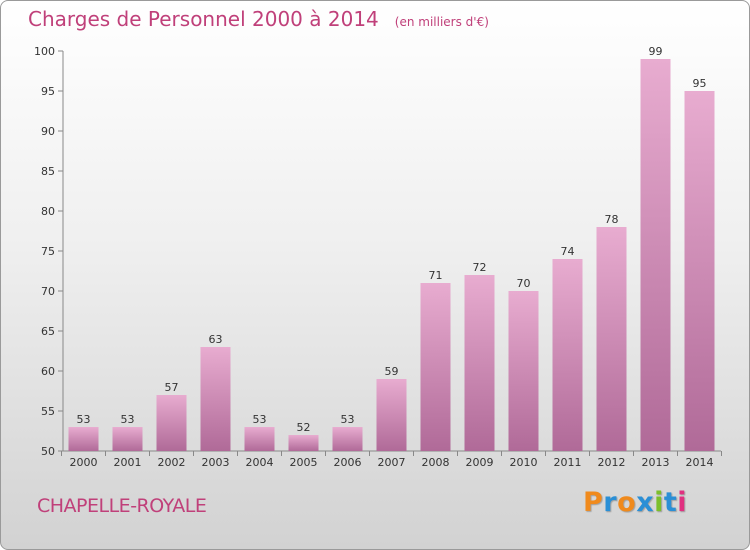 Image resolution: width=750 pixels, height=550 pixels. Describe the element at coordinates (627, 502) in the screenshot. I see `logo-letter: o` at that location.